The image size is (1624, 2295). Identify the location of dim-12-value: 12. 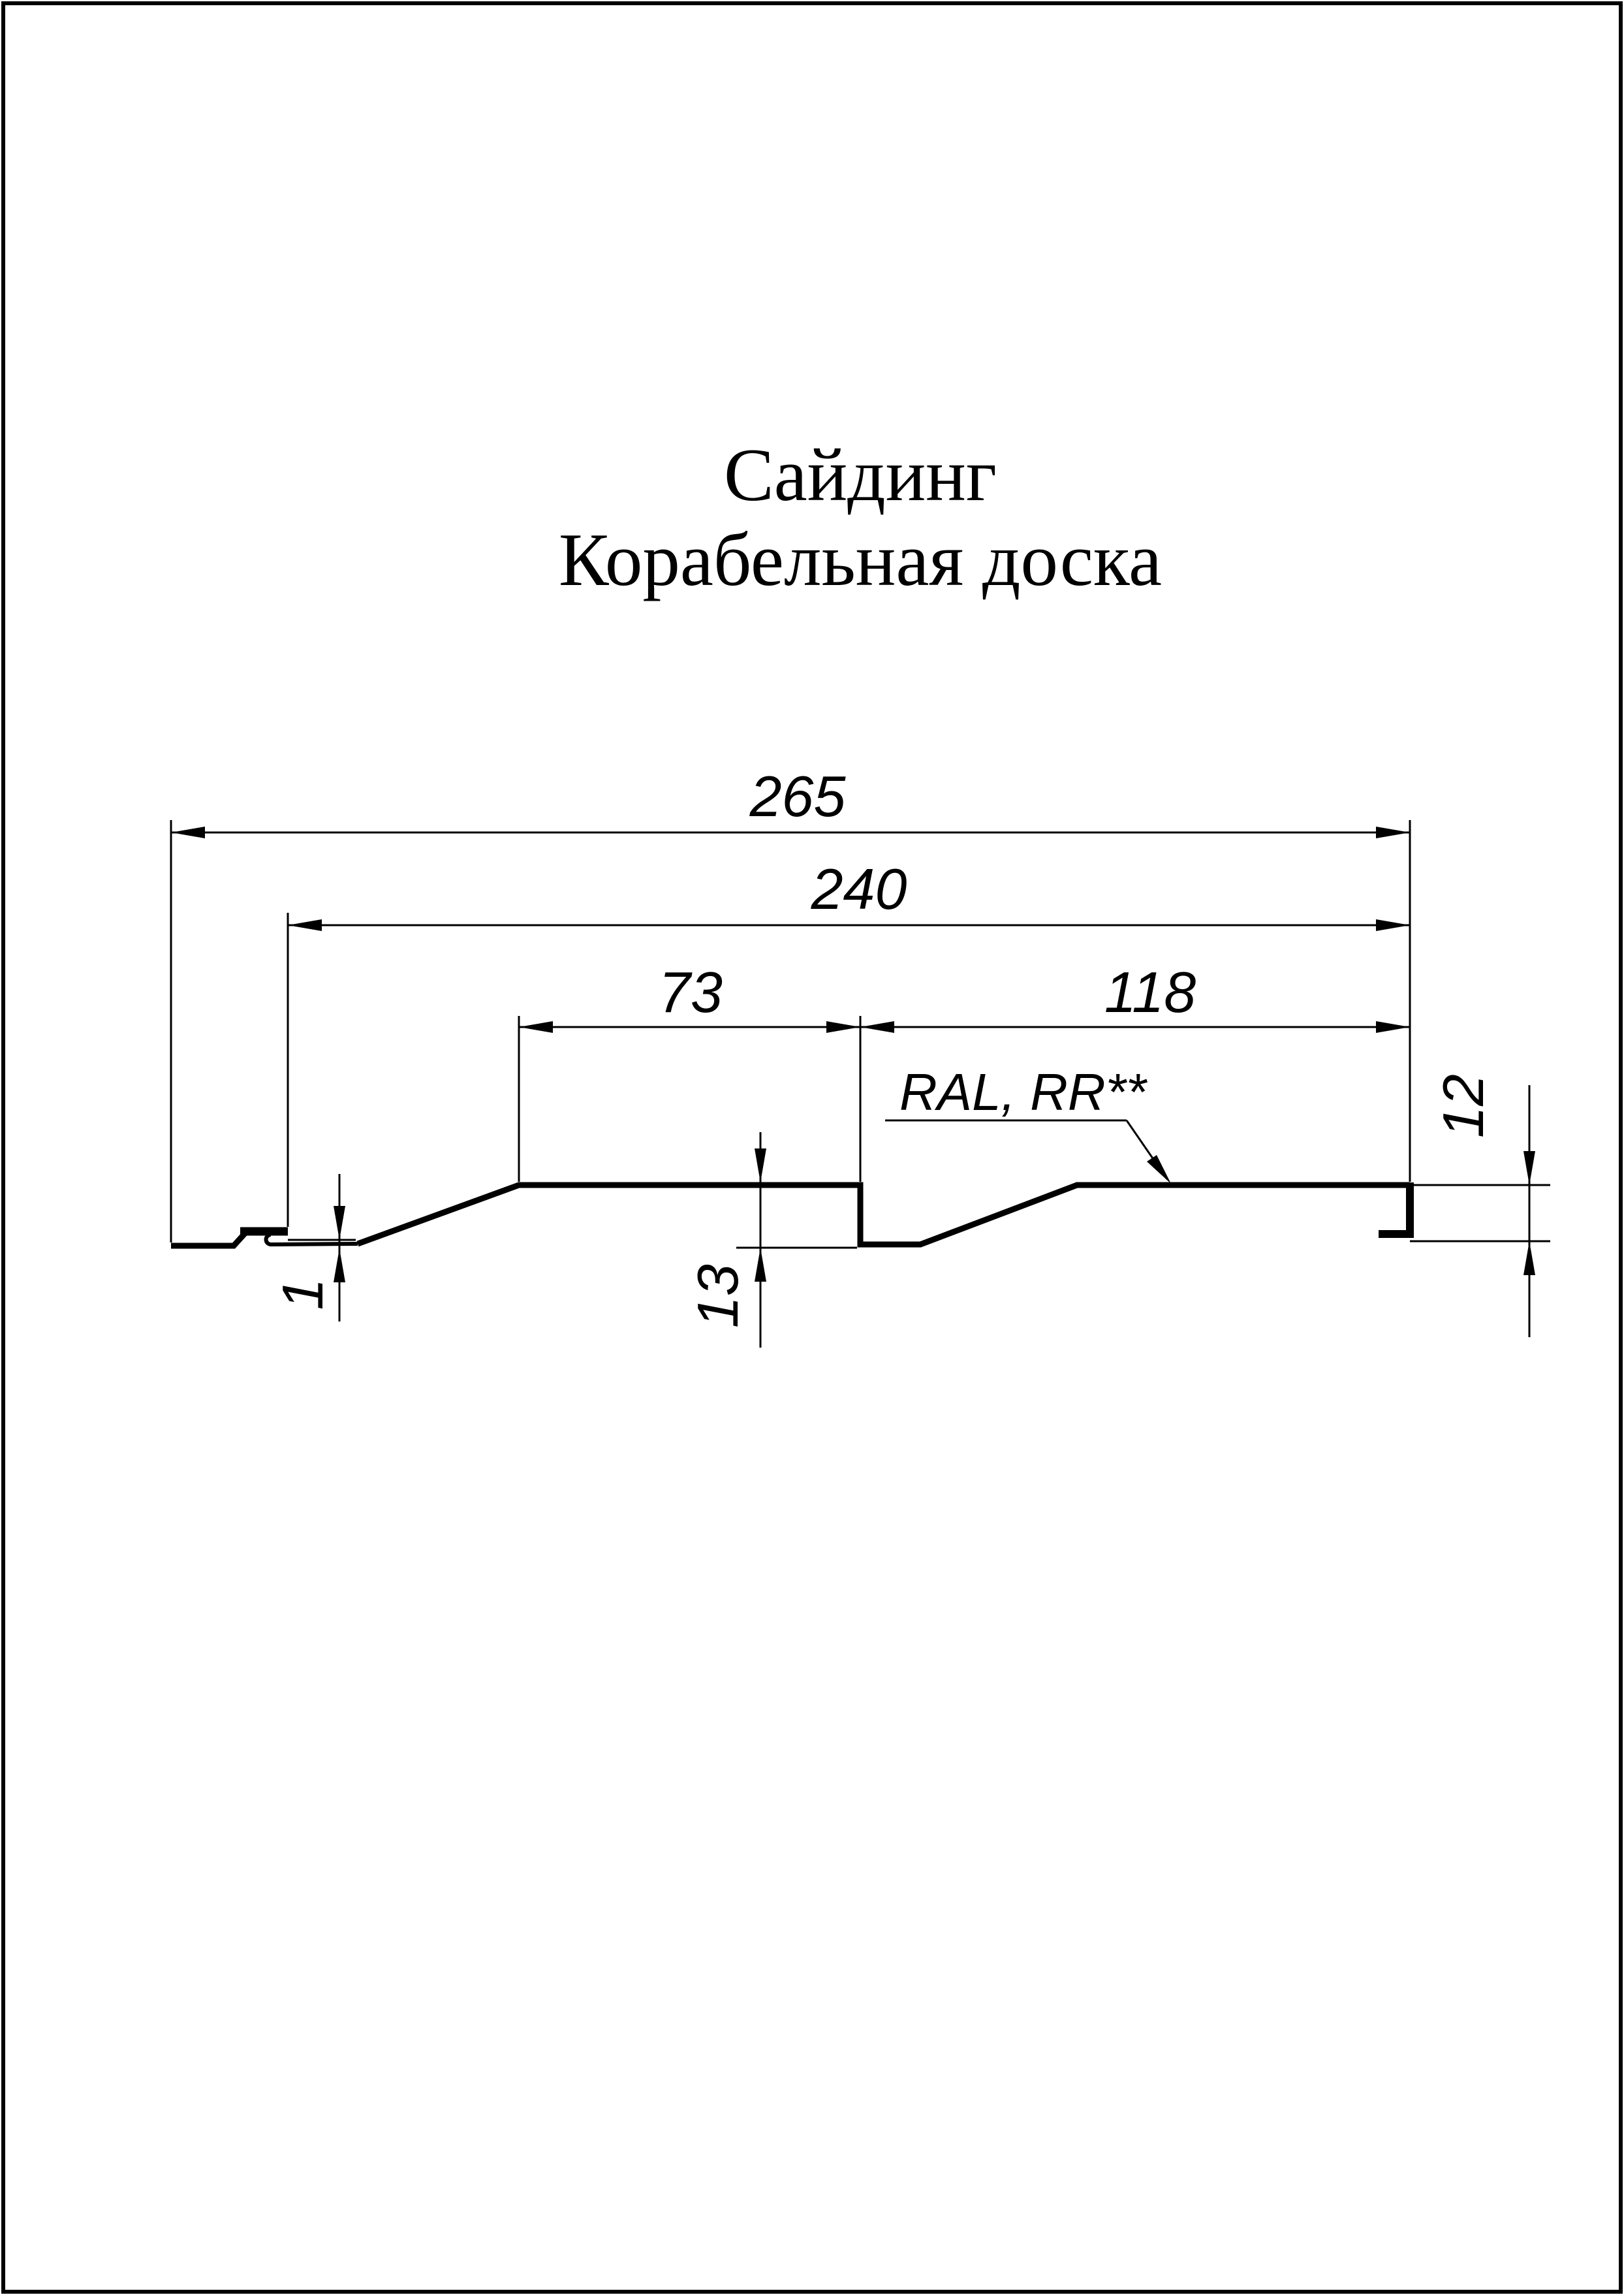
(1463, 1106).